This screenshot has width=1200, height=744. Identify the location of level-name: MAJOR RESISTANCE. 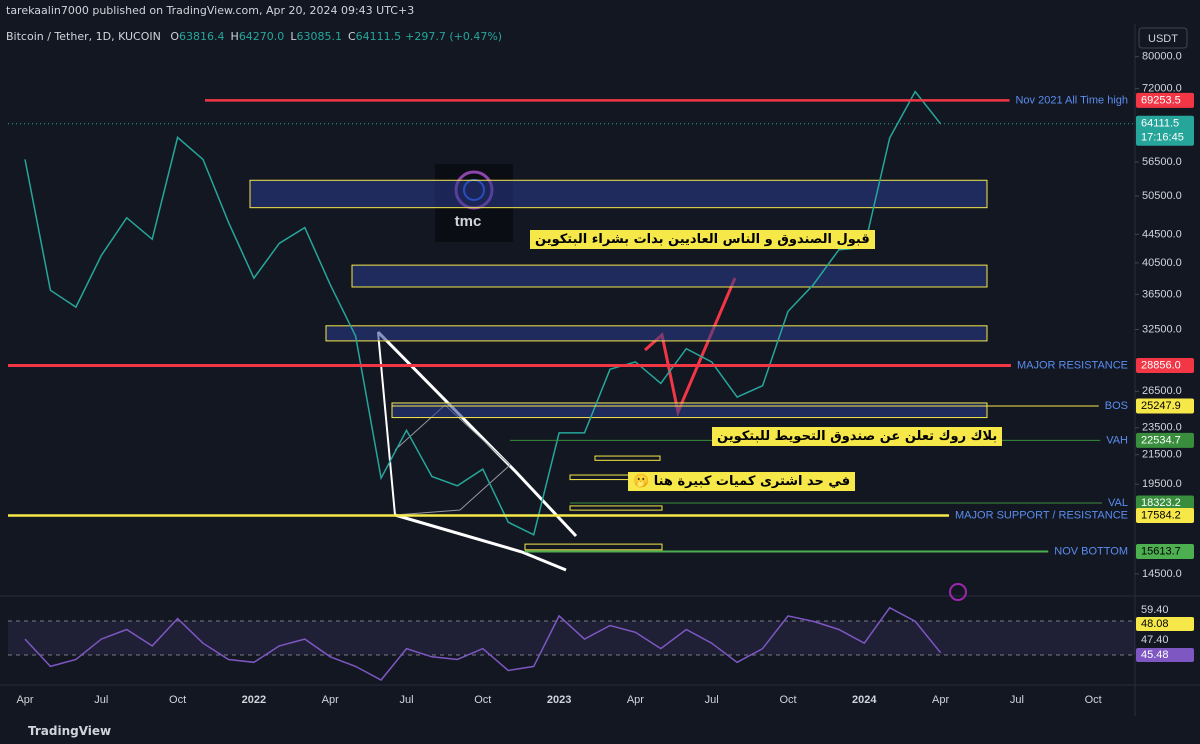
(1072, 365).